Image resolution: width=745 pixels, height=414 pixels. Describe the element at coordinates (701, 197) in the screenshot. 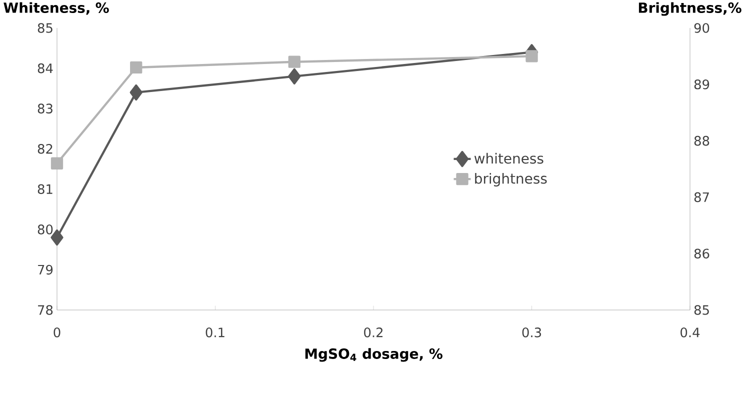

I see `y2-tick-label: 87` at that location.